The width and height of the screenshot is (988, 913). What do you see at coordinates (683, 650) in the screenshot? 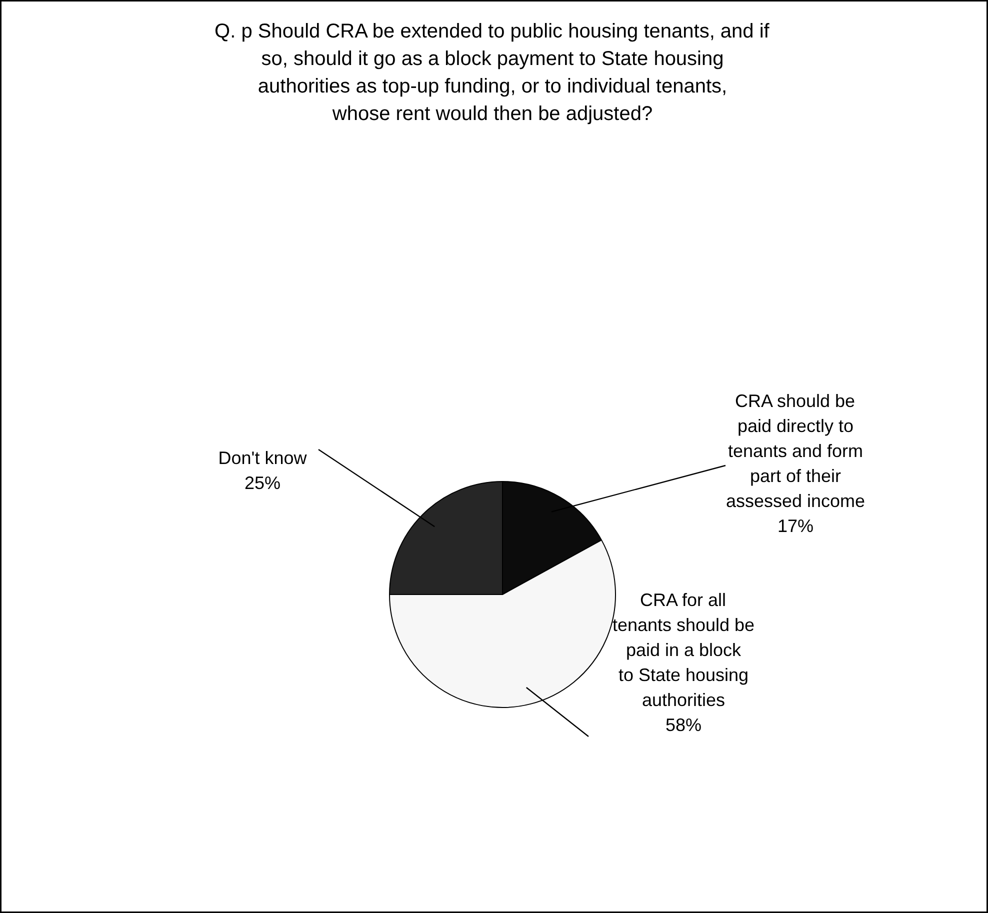
I see `slice-label: CRA for all tenants should be paid in a block to State housing authorities` at bounding box center [683, 650].